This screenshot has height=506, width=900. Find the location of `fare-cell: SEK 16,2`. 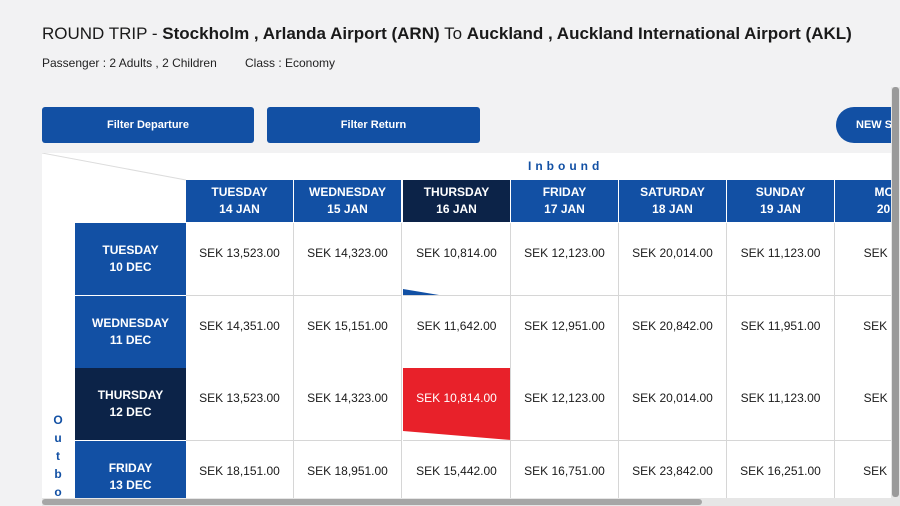

fare-cell: SEK 16,2 is located at coordinates (867, 473).